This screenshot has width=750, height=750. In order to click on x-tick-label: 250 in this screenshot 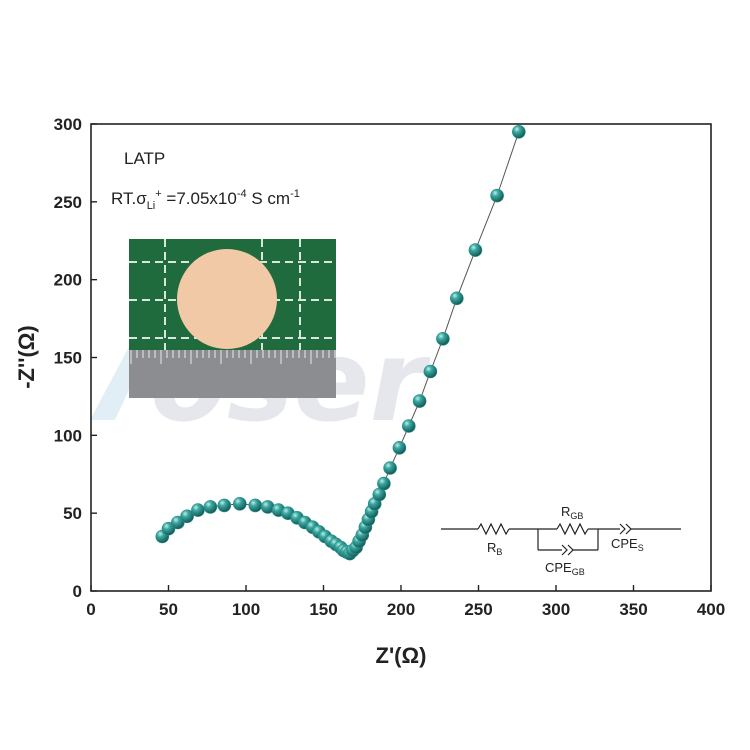, I will do `click(478, 609)`.